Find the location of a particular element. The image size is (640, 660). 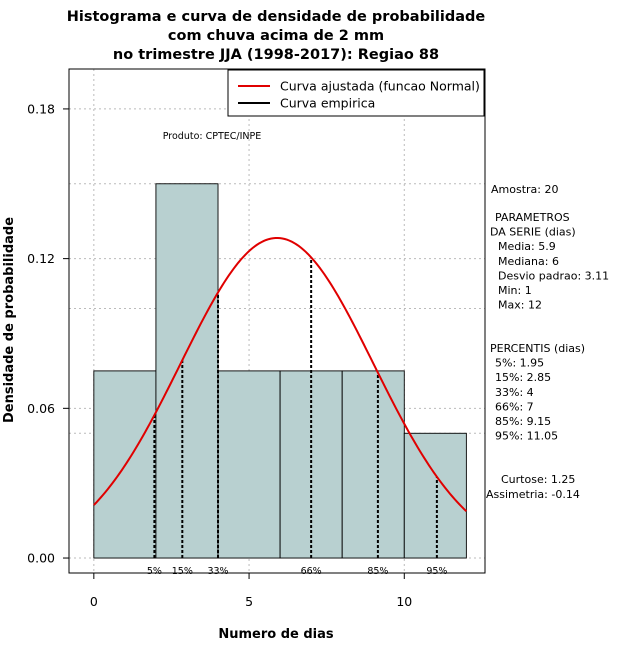

percentile-stat-line: 66%: 7 is located at coordinates (514, 406).